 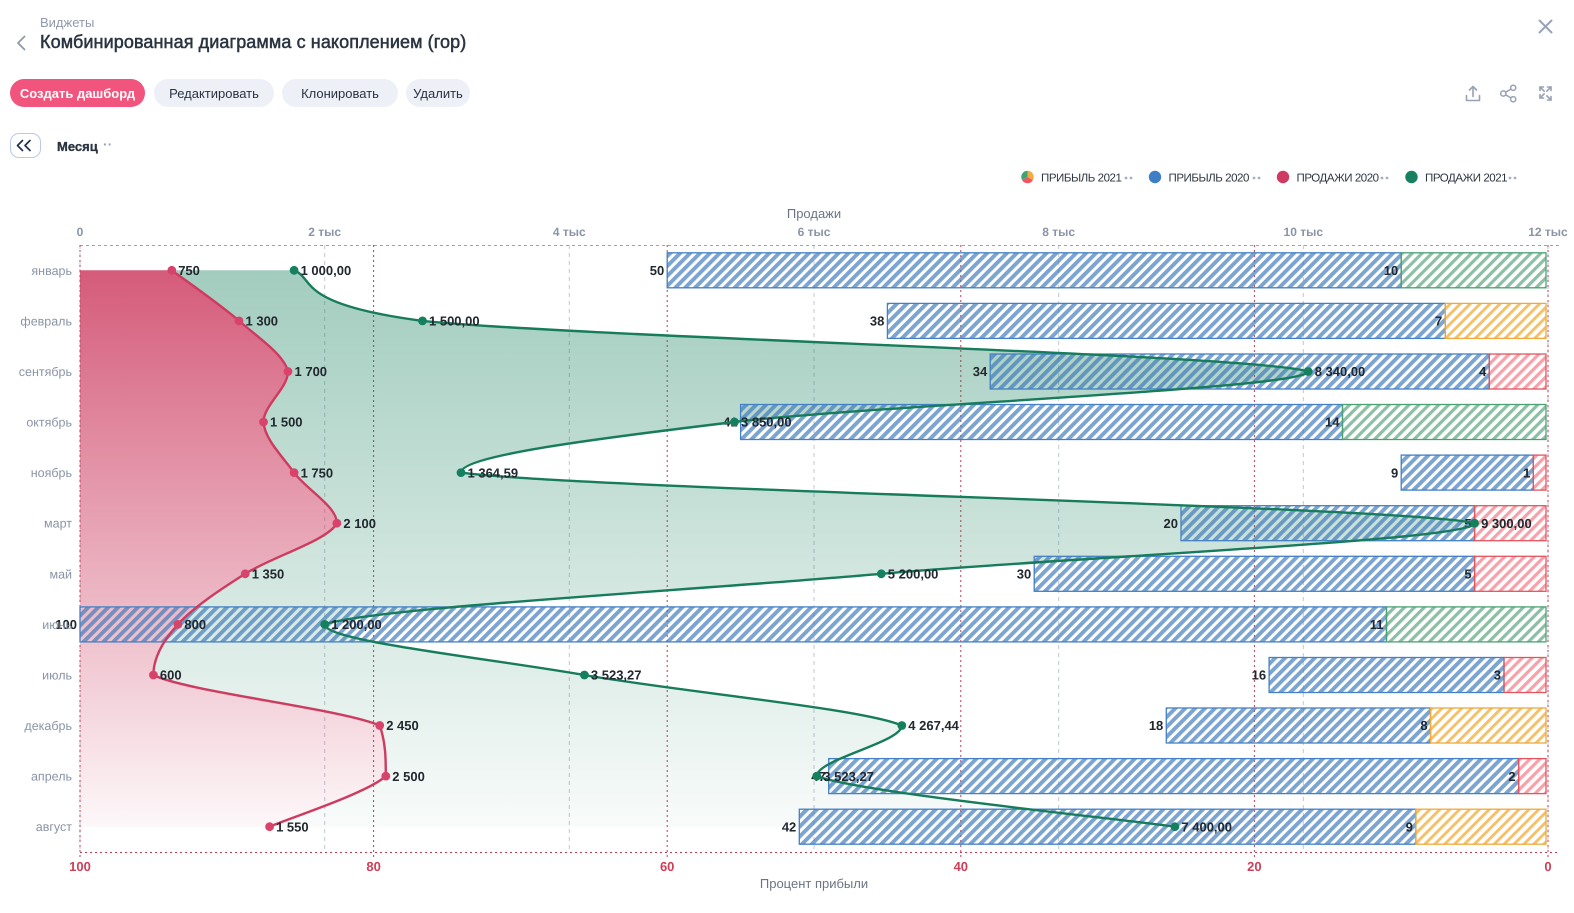 What do you see at coordinates (1438, 321) in the screenshot?
I see `svg-text: 7` at bounding box center [1438, 321].